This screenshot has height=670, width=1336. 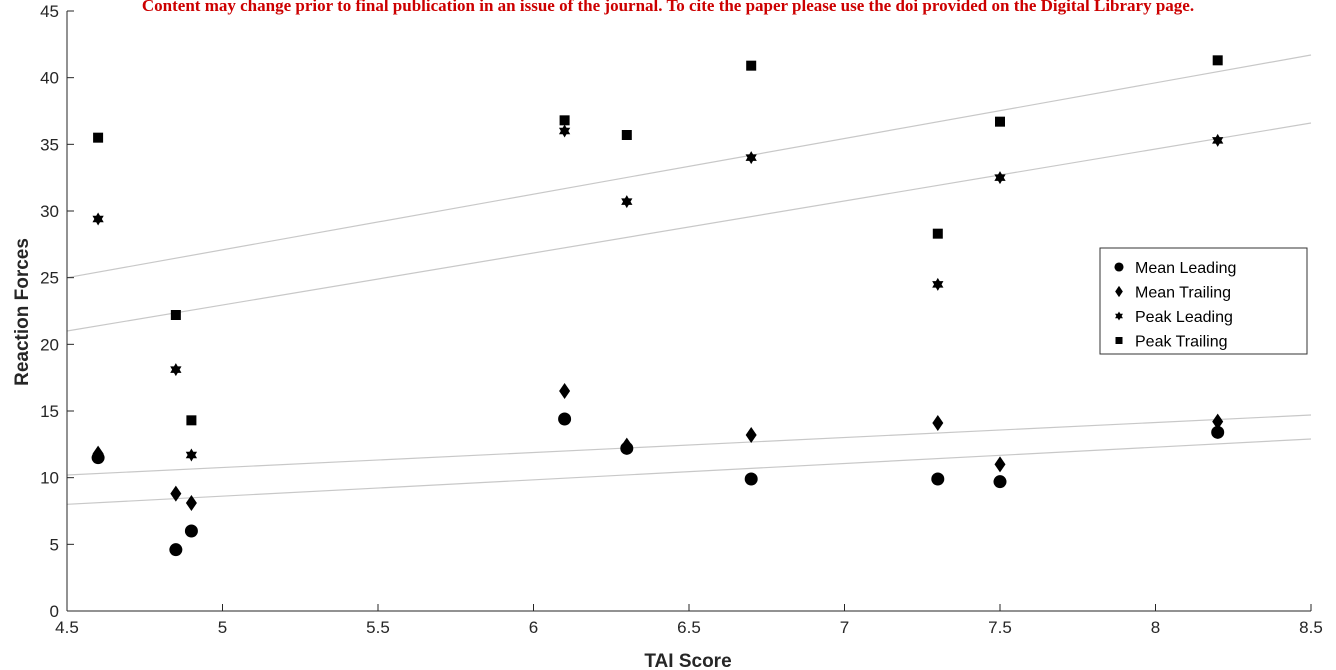 I want to click on x-tick-label: 6.5, so click(x=689, y=627).